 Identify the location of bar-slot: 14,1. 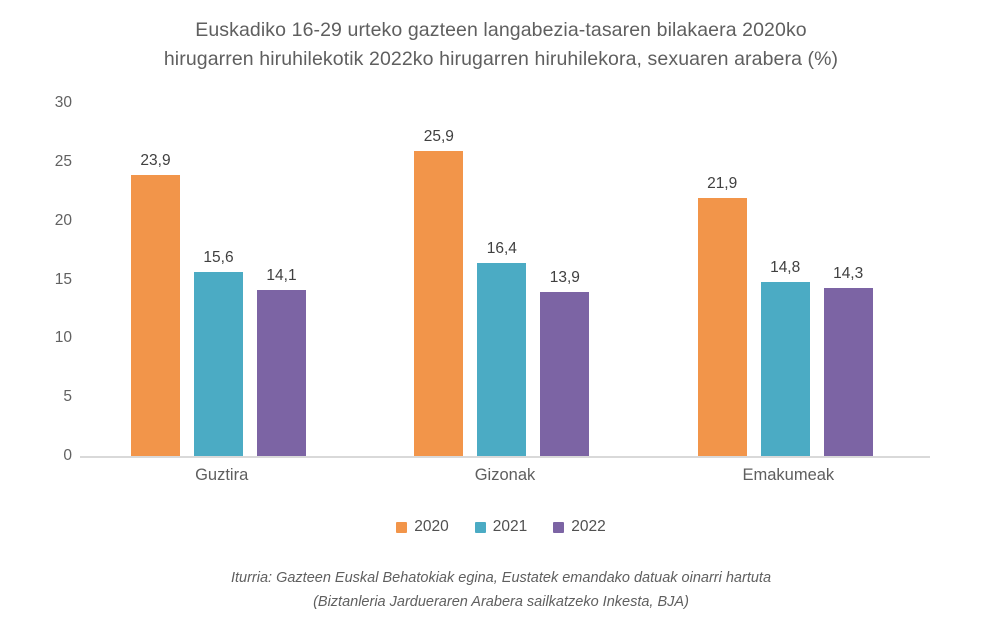
(281, 279).